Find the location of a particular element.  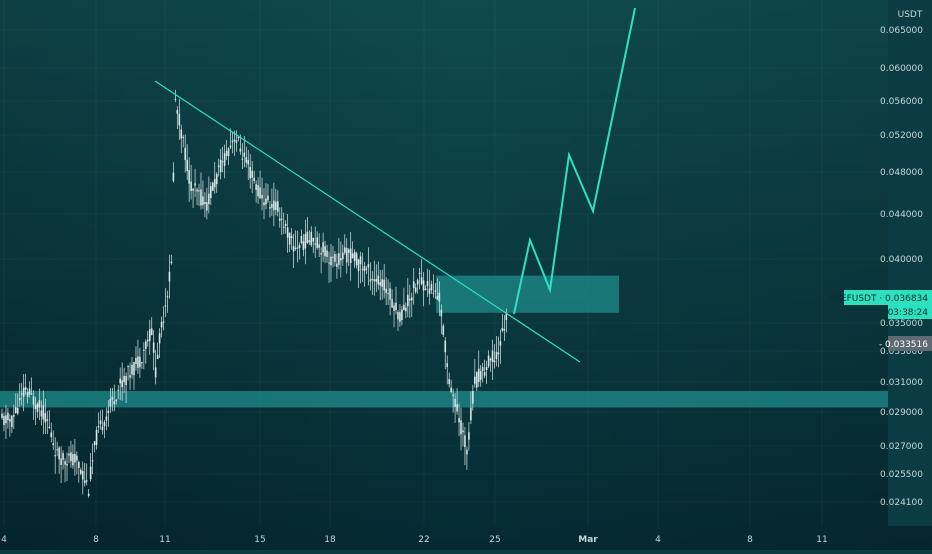

time-axis: 4 8 11 15 18 22 25 Mar 4 8 11 is located at coordinates (414, 540).